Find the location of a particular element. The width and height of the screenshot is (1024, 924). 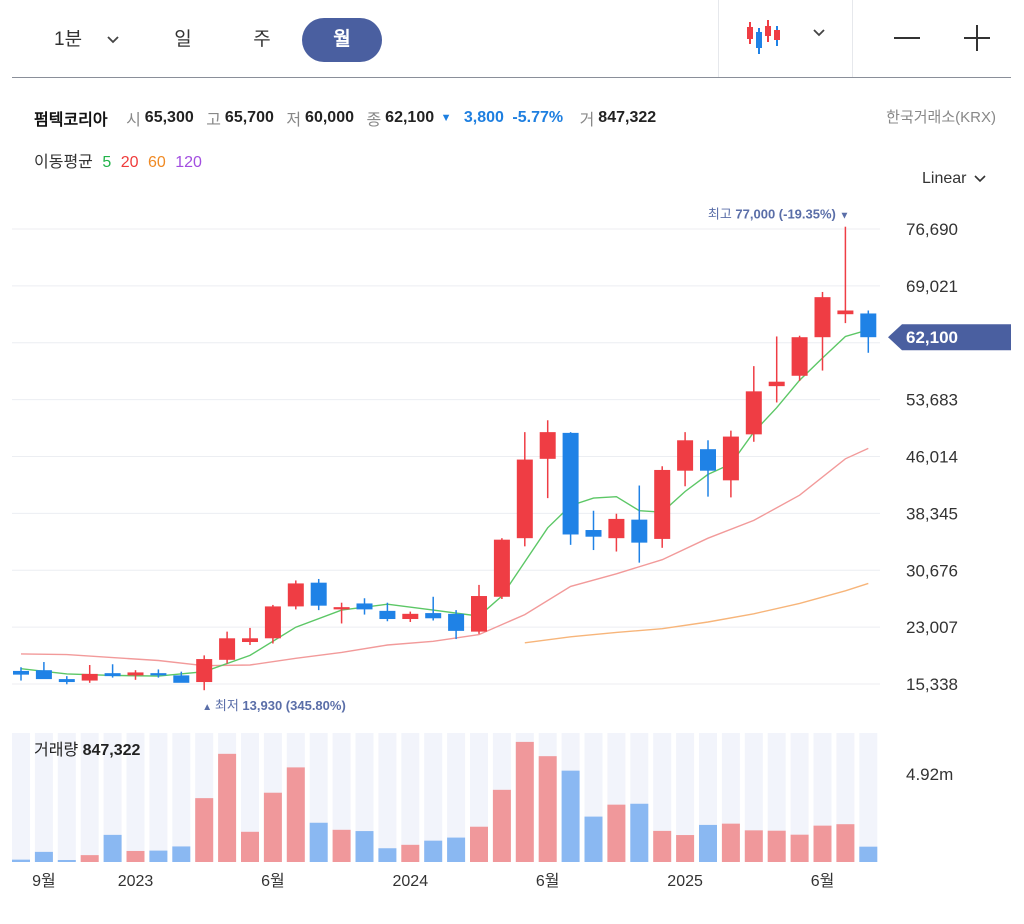

timeframe-day-tab: 일 is located at coordinates (183, 39).